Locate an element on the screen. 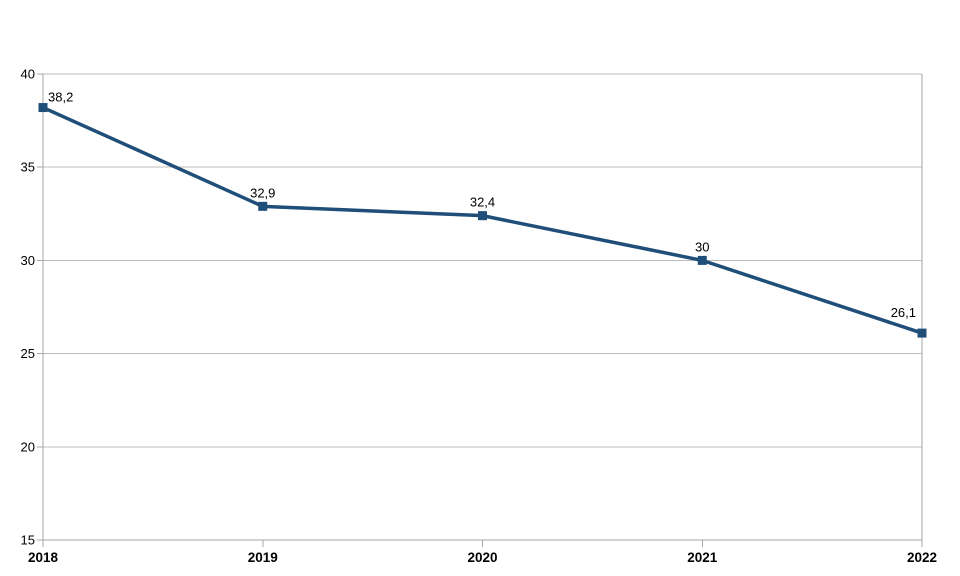  x-axis-label: 2020 is located at coordinates (482, 557).